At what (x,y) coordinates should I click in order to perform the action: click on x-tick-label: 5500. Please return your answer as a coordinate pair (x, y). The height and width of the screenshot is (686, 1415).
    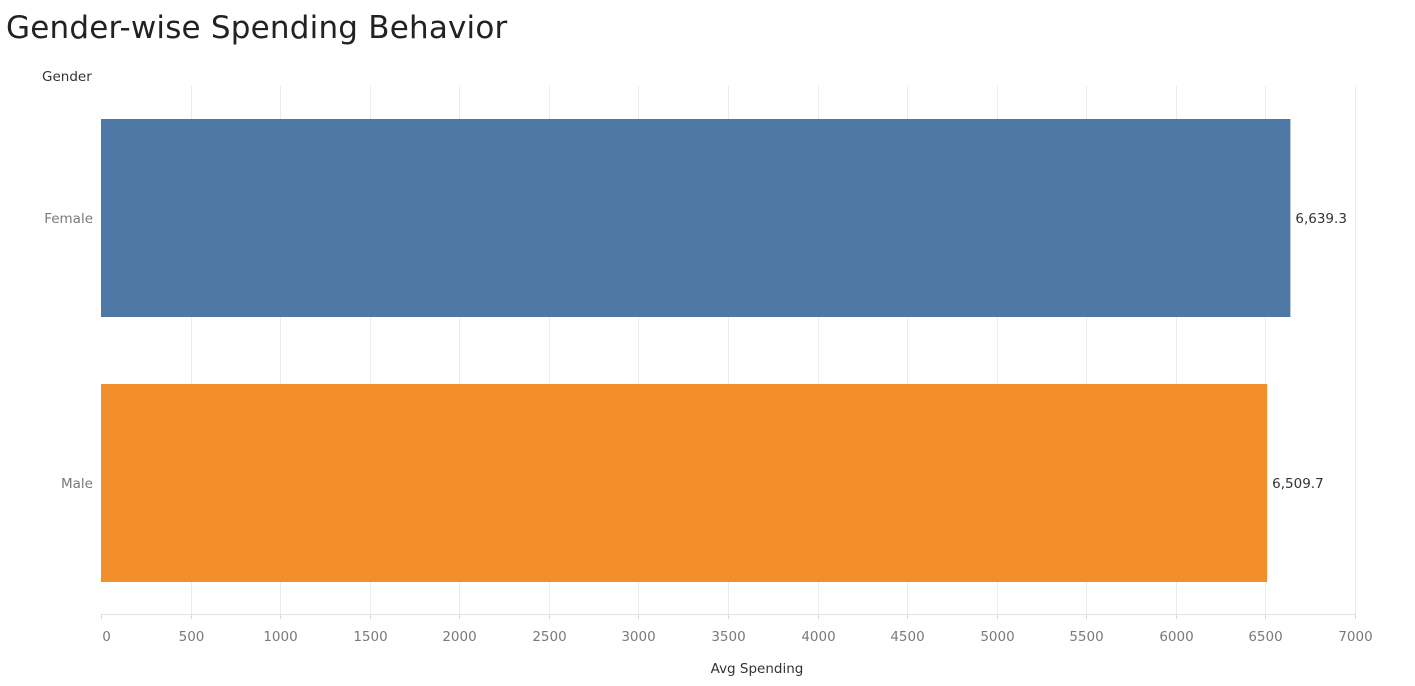
    Looking at the image, I should click on (1086, 637).